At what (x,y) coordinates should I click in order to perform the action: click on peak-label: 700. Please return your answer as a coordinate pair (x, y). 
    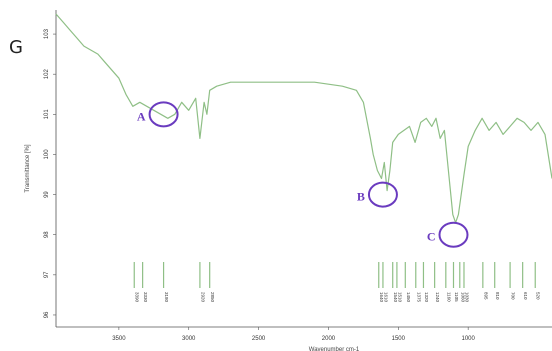
    Looking at the image, I should click on (513, 296).